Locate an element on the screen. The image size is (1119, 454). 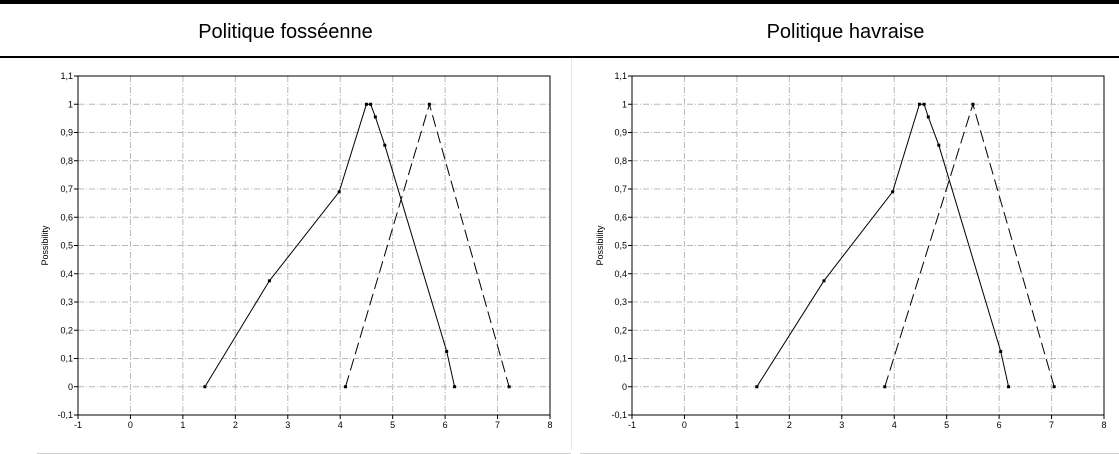
right-column-title: Politique havraise is located at coordinates (845, 32).